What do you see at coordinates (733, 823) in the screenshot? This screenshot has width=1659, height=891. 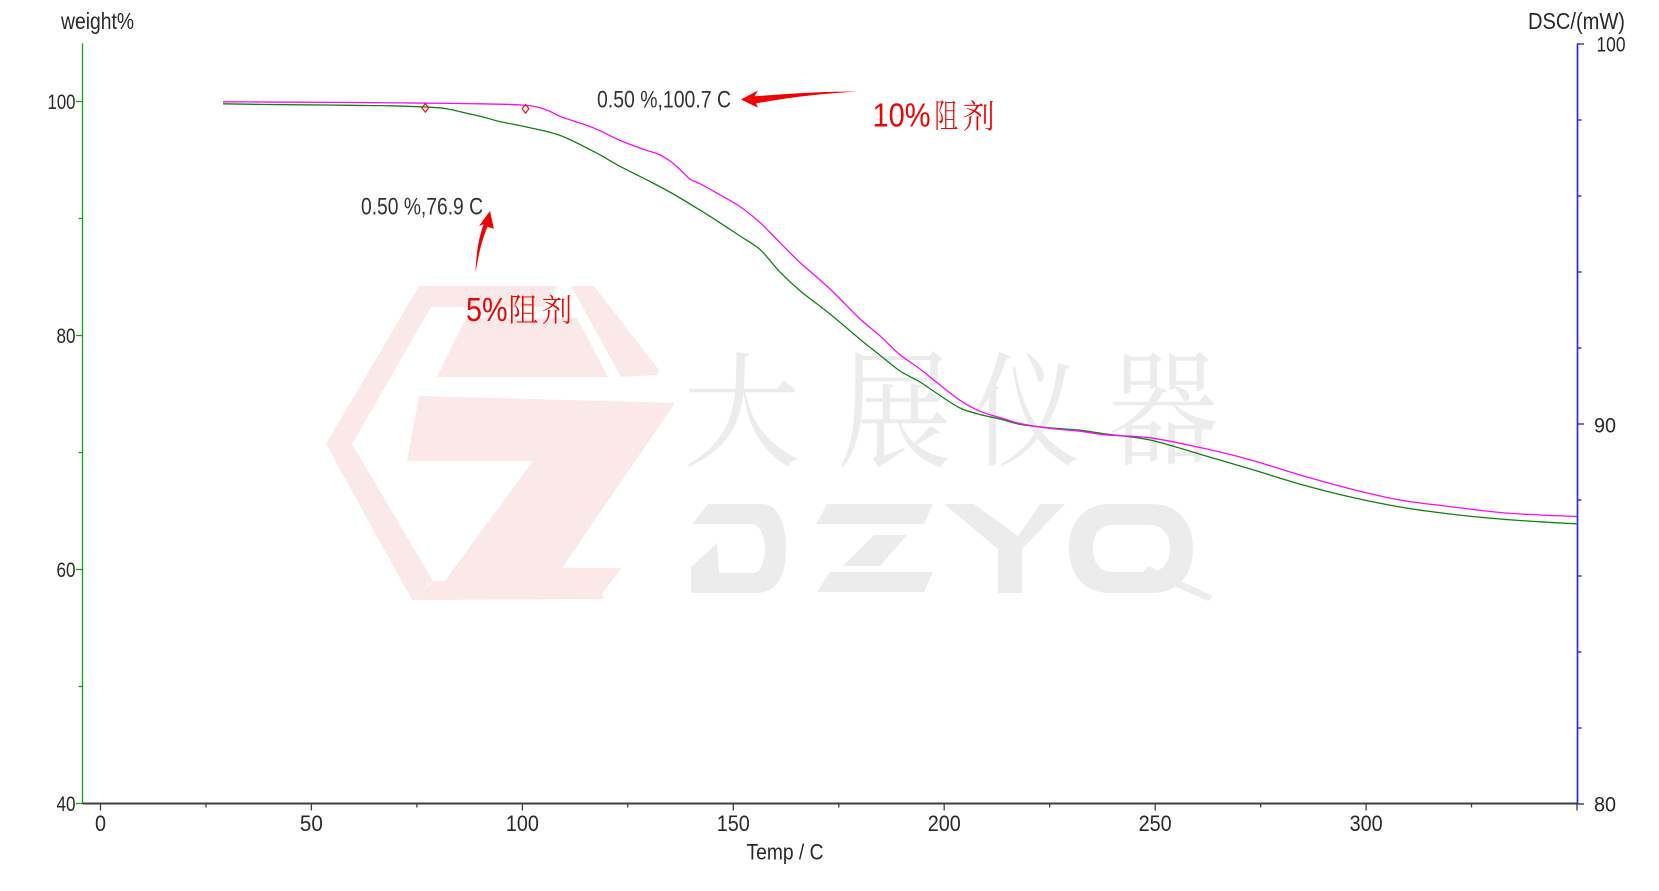 I see `svg-text: 150` at bounding box center [733, 823].